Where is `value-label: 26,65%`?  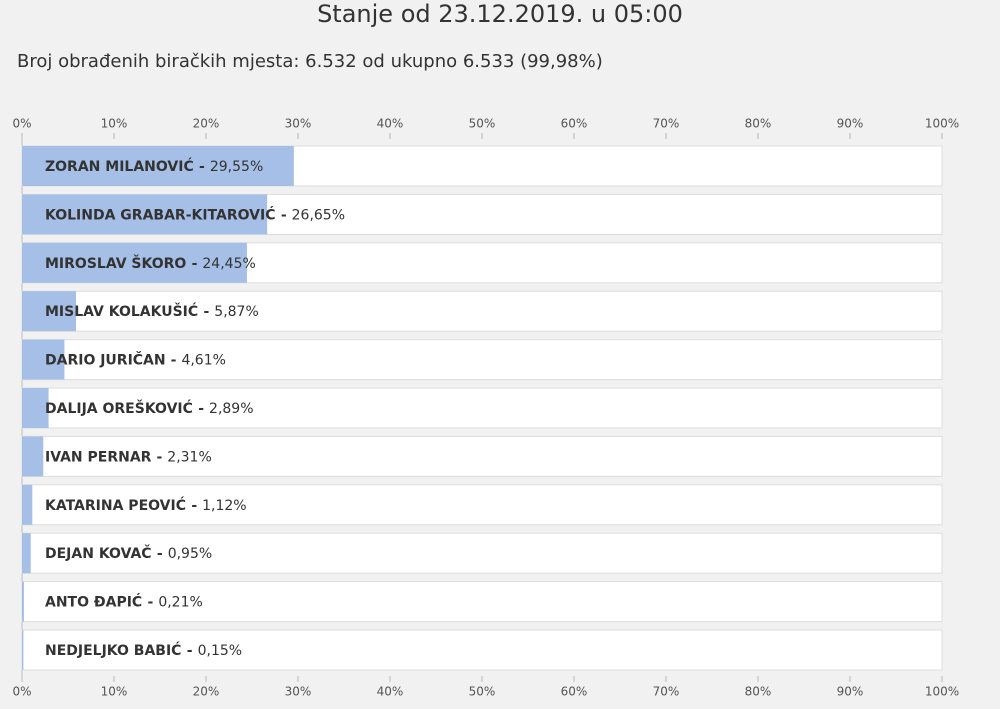 value-label: 26,65% is located at coordinates (318, 215).